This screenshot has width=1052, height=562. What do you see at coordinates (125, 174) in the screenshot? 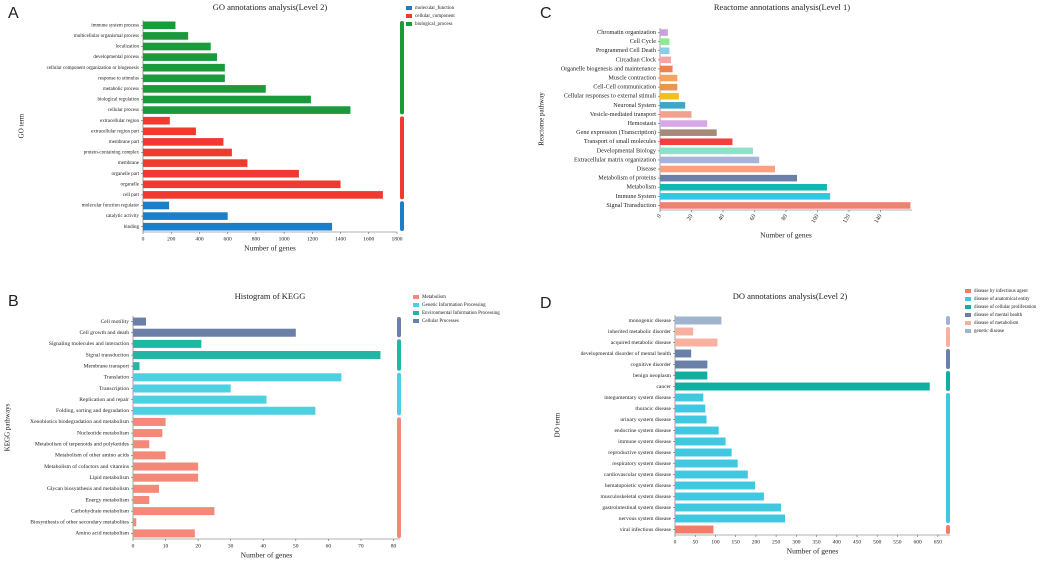
I see `y-tick-label: organelle part` at bounding box center [125, 174].